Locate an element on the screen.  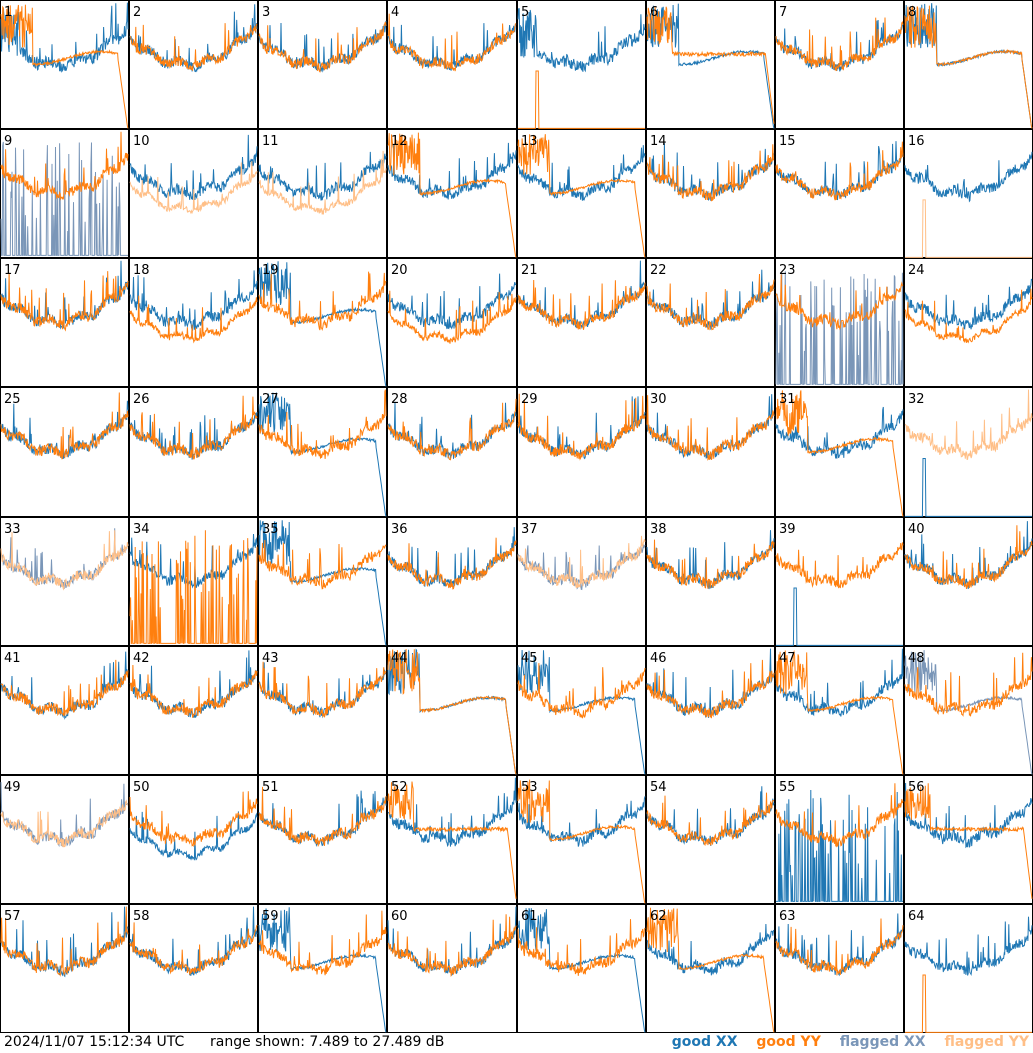
tile-11: 11 is located at coordinates (322, 193).